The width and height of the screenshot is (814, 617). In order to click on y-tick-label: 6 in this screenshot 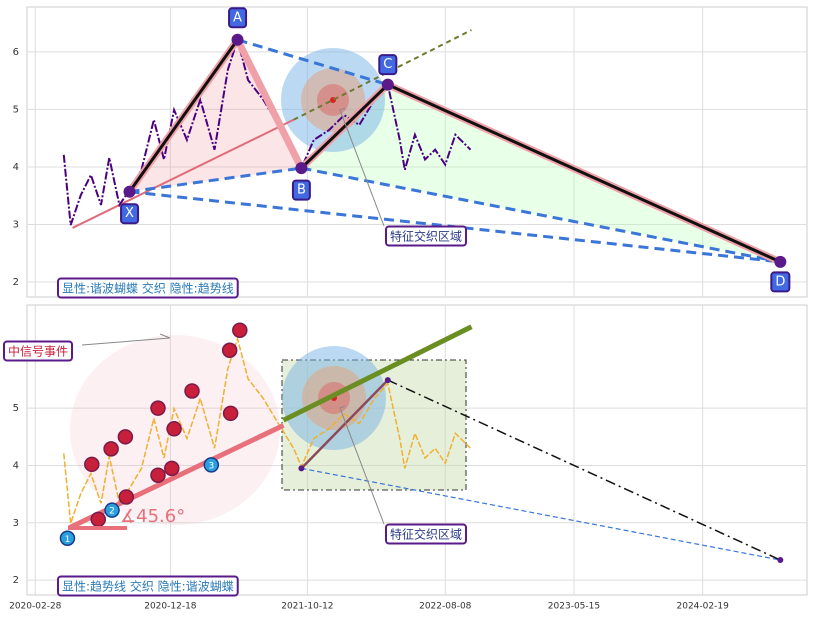, I will do `click(16, 52)`.